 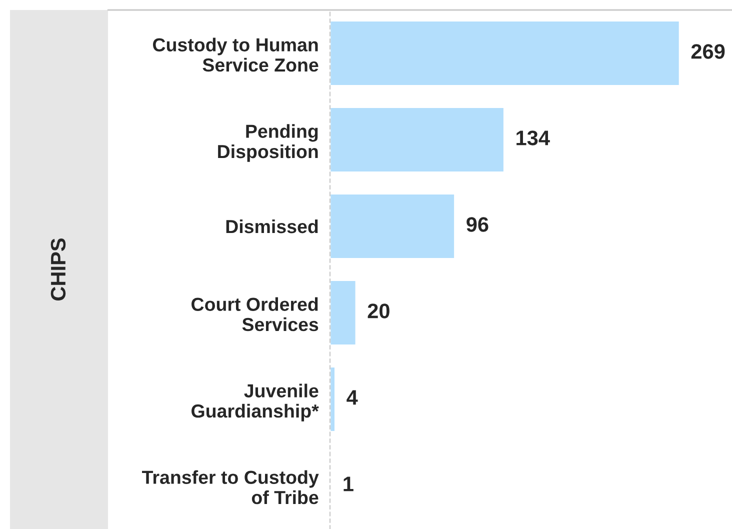 I want to click on y-tick-label: Dismissed, so click(x=272, y=226).